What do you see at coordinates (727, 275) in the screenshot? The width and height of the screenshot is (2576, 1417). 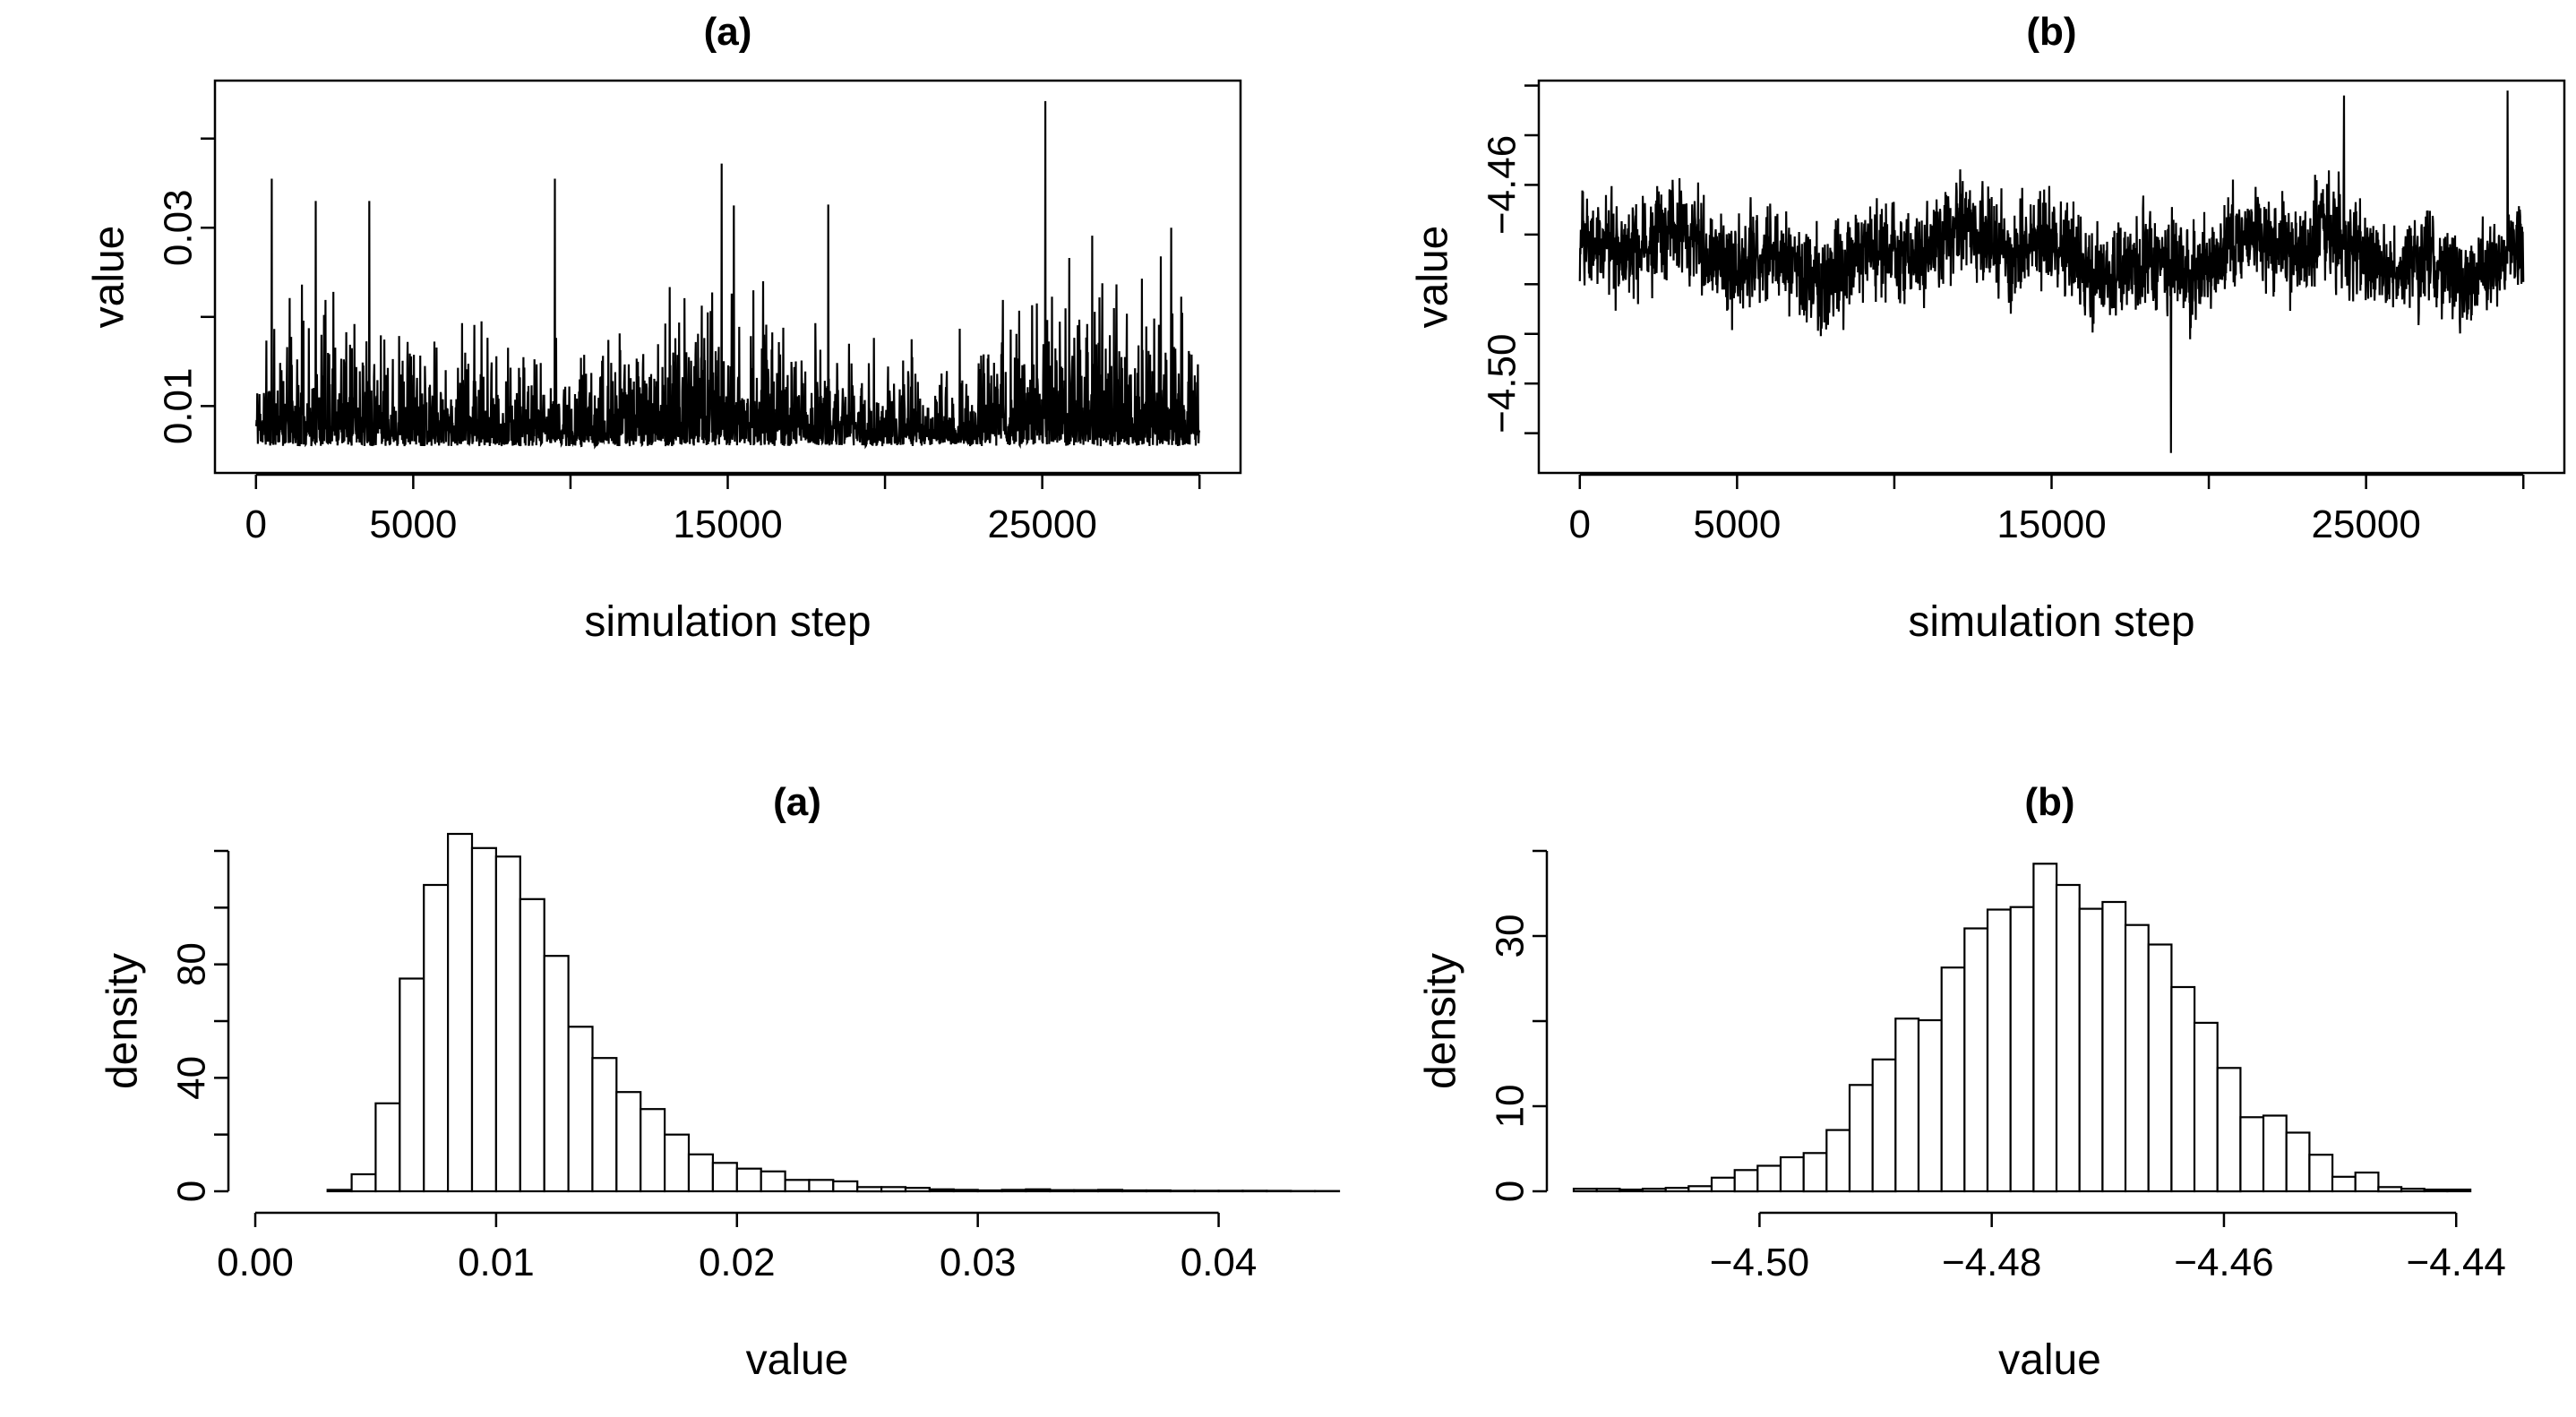 I see `trace-line` at bounding box center [727, 275].